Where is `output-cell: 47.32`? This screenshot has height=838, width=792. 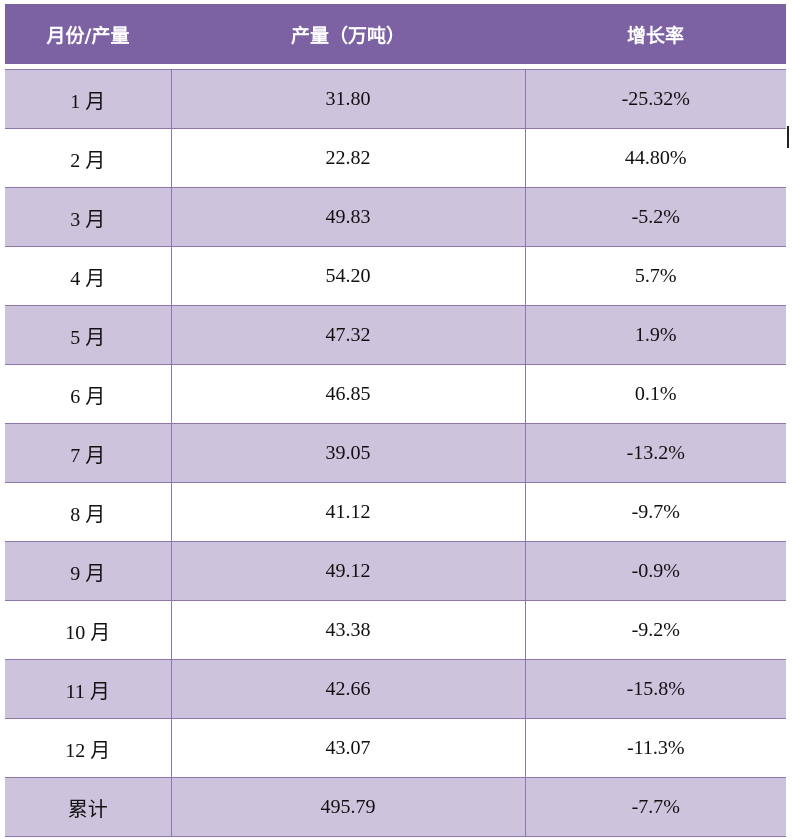
output-cell: 47.32 is located at coordinates (347, 335).